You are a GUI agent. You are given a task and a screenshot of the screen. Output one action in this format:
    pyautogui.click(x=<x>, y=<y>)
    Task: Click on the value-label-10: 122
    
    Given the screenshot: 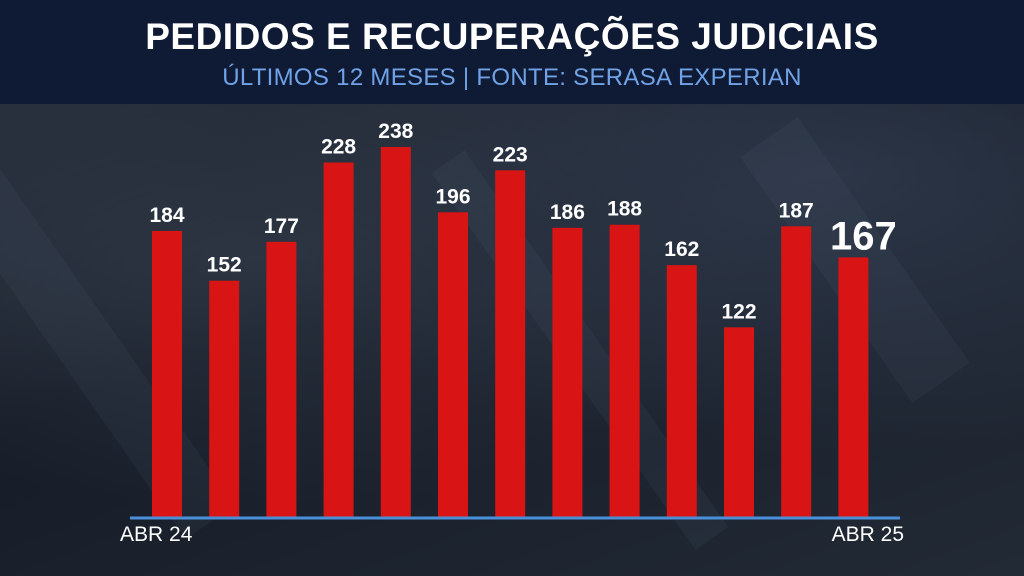 What is the action you would take?
    pyautogui.click(x=738, y=311)
    